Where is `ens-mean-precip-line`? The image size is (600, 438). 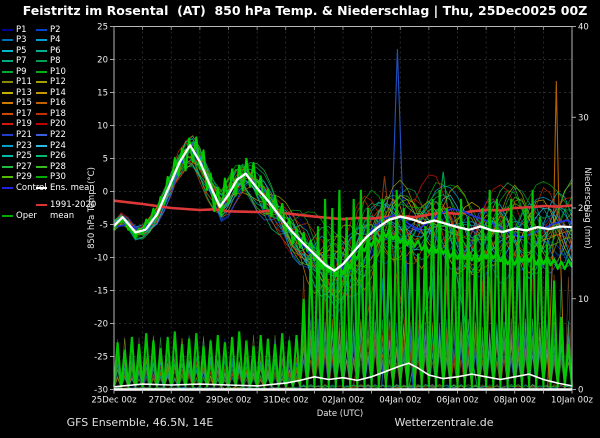
ens-mean-precip-line is located at coordinates (343, 375).